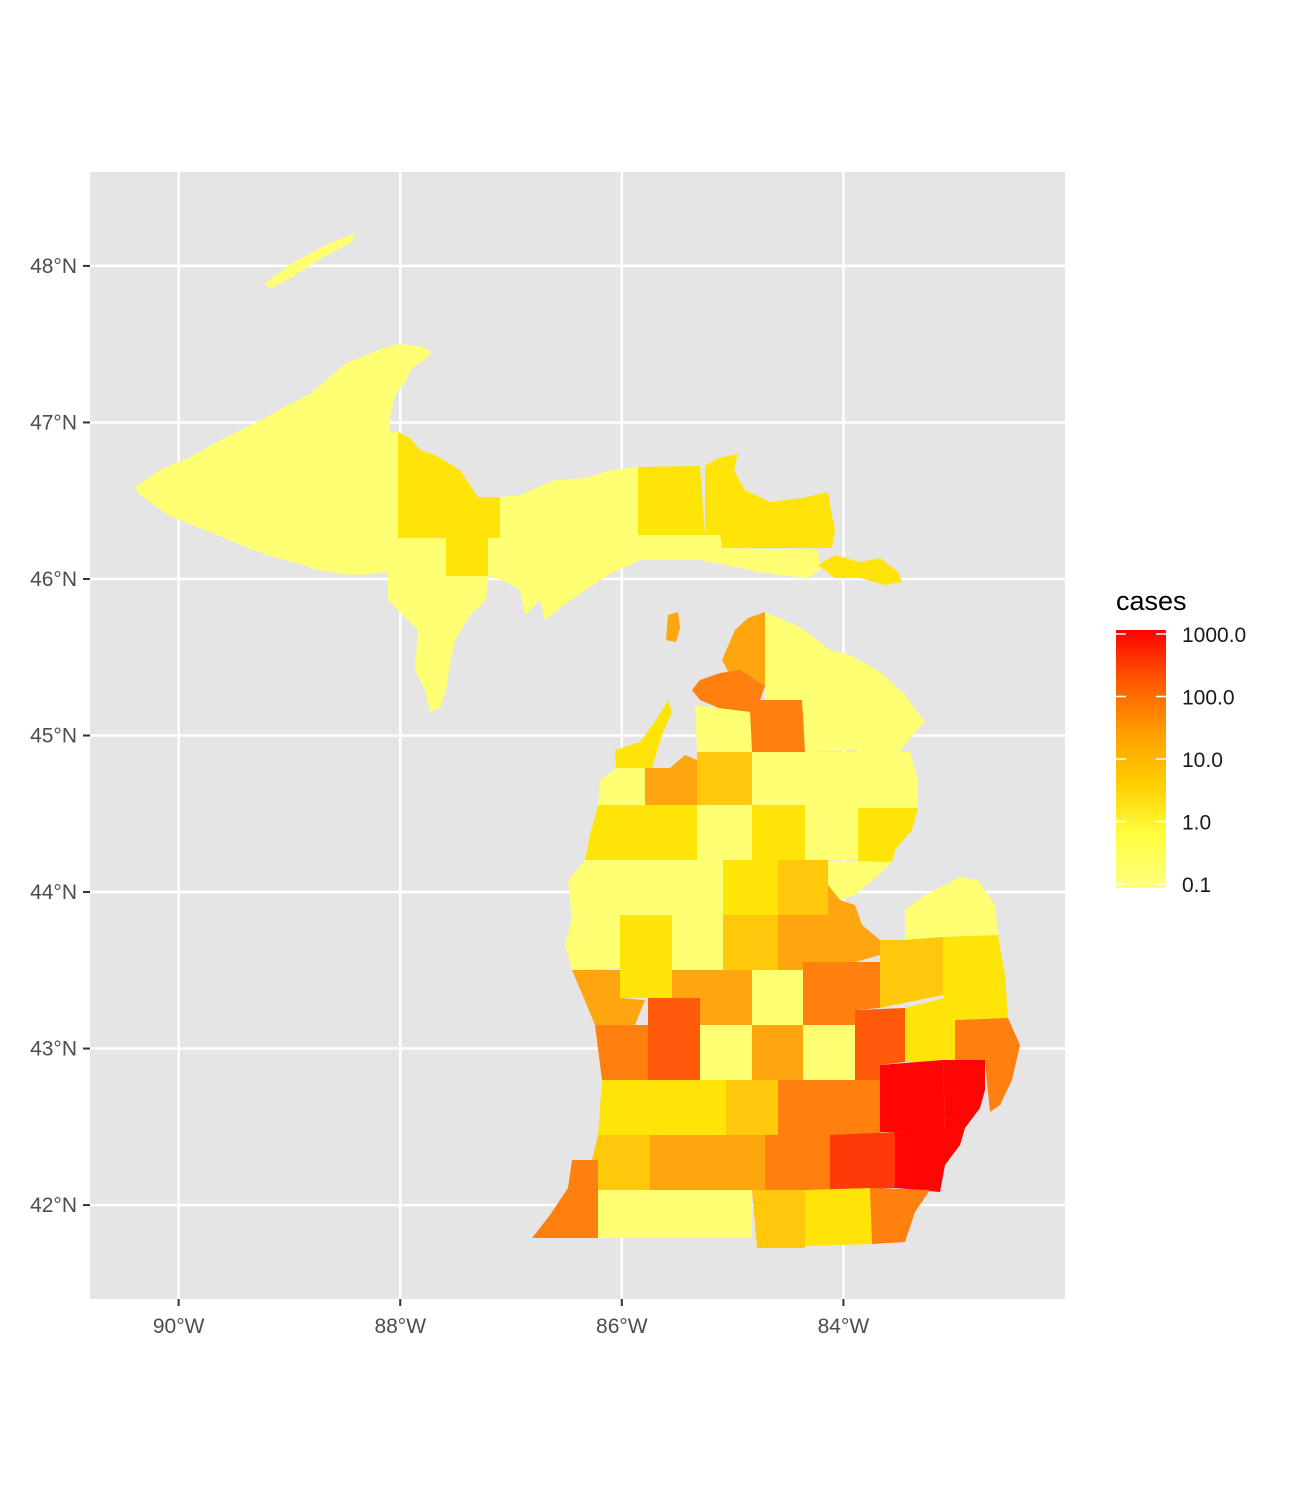  What do you see at coordinates (621, 1052) in the screenshot?
I see `county-ottawa` at bounding box center [621, 1052].